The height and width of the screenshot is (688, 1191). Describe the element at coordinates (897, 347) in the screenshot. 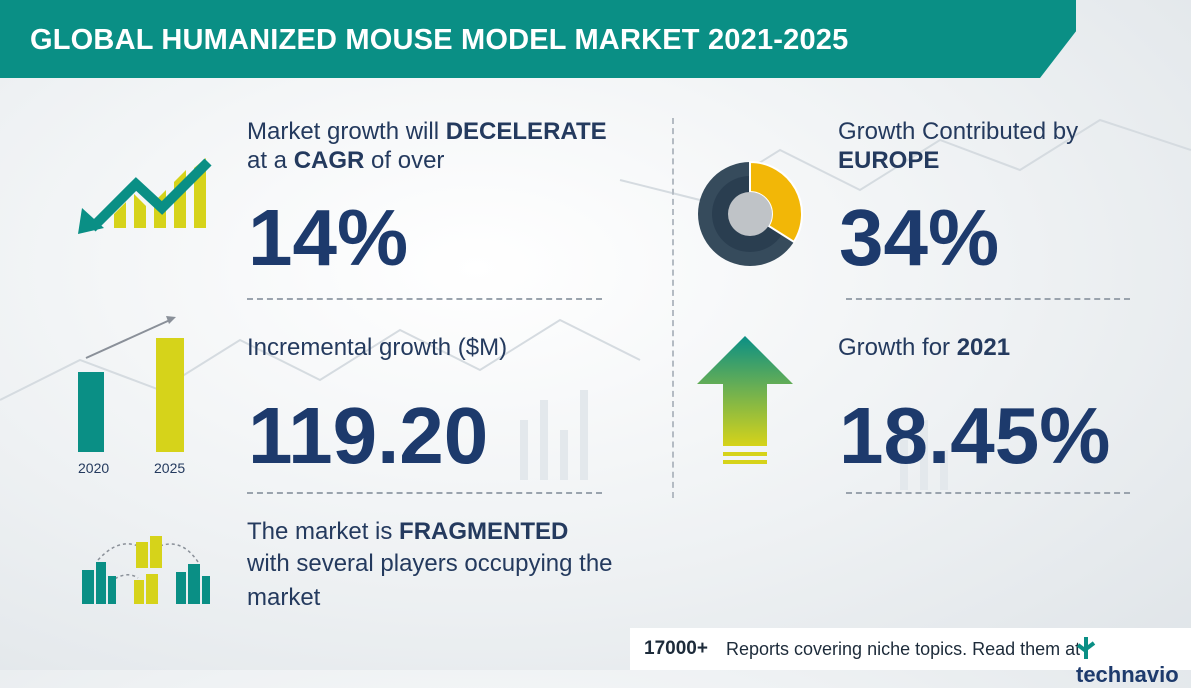

I see `growth-2021-text: Growth for` at that location.